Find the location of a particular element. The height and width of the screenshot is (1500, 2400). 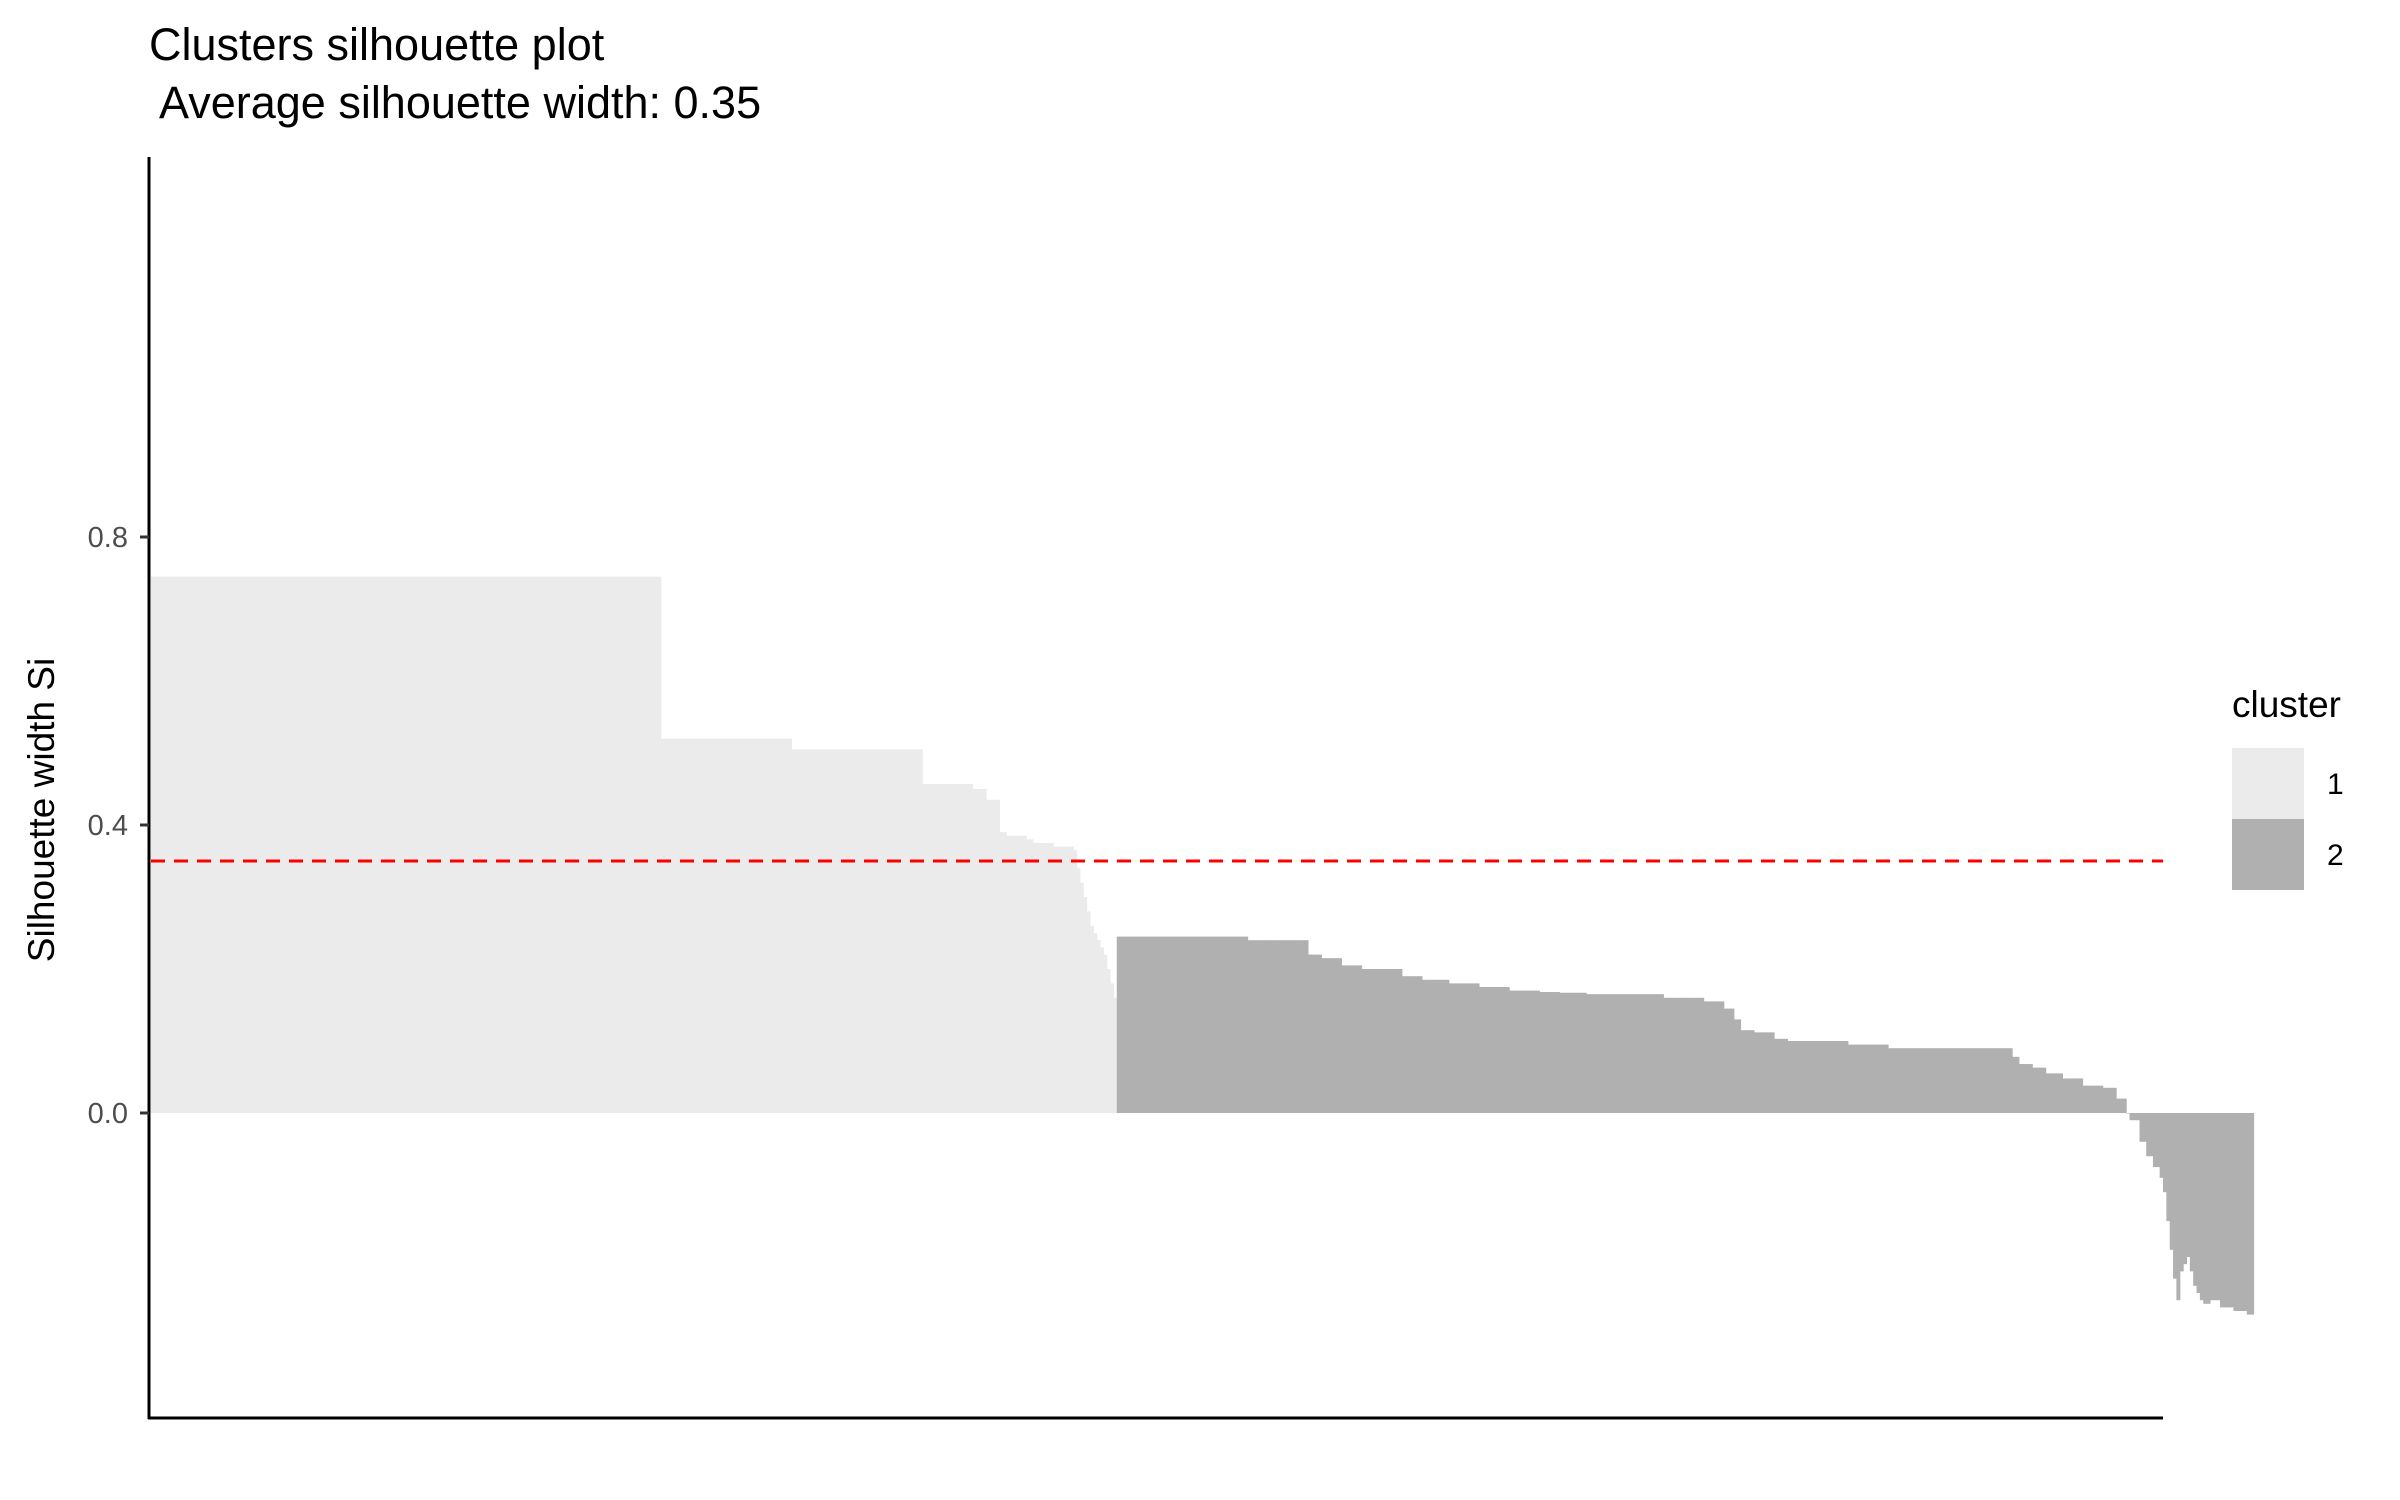

y-tick-label: 0.8 is located at coordinates (108, 538).